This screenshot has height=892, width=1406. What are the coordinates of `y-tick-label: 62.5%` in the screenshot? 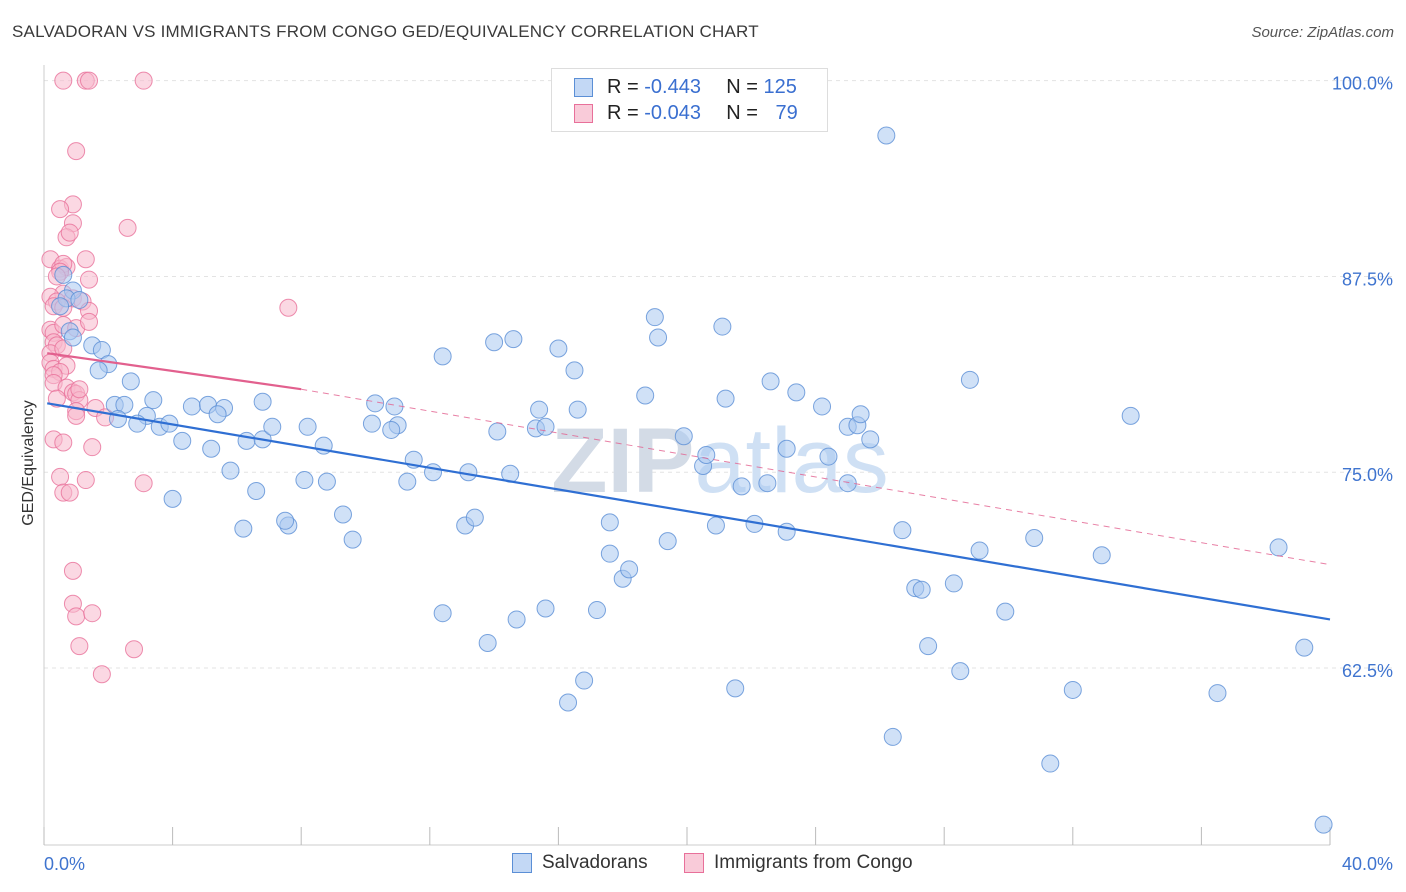 It's located at (1367, 671).